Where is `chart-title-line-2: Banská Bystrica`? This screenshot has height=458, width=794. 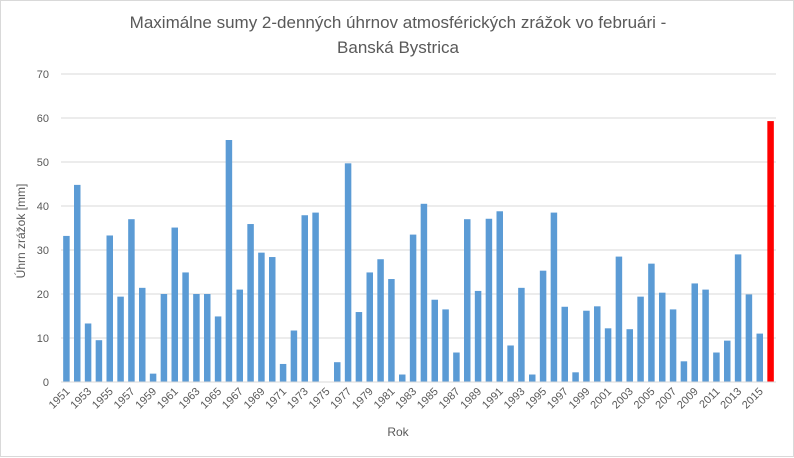
chart-title-line-2: Banská Bystrica is located at coordinates (398, 47).